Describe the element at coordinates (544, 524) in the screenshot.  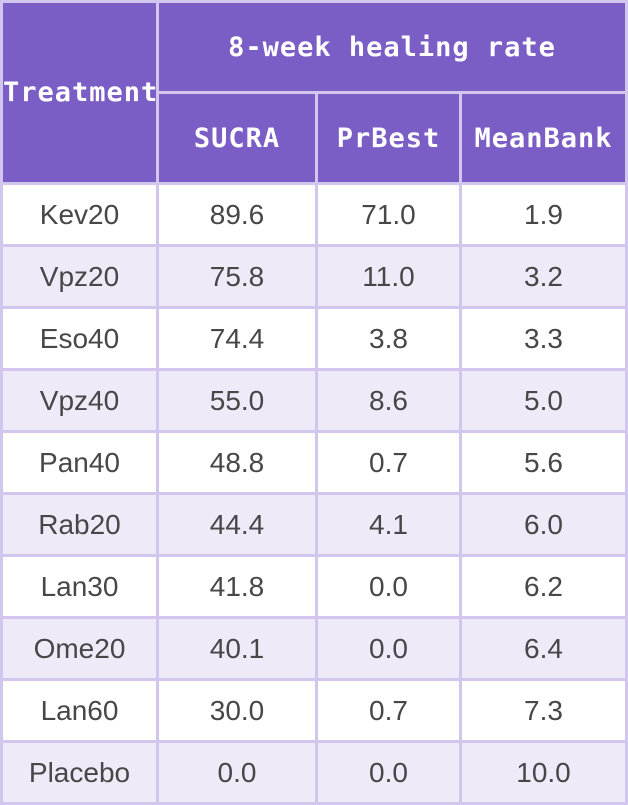
I see `meanbank-cell: 6.0` at that location.